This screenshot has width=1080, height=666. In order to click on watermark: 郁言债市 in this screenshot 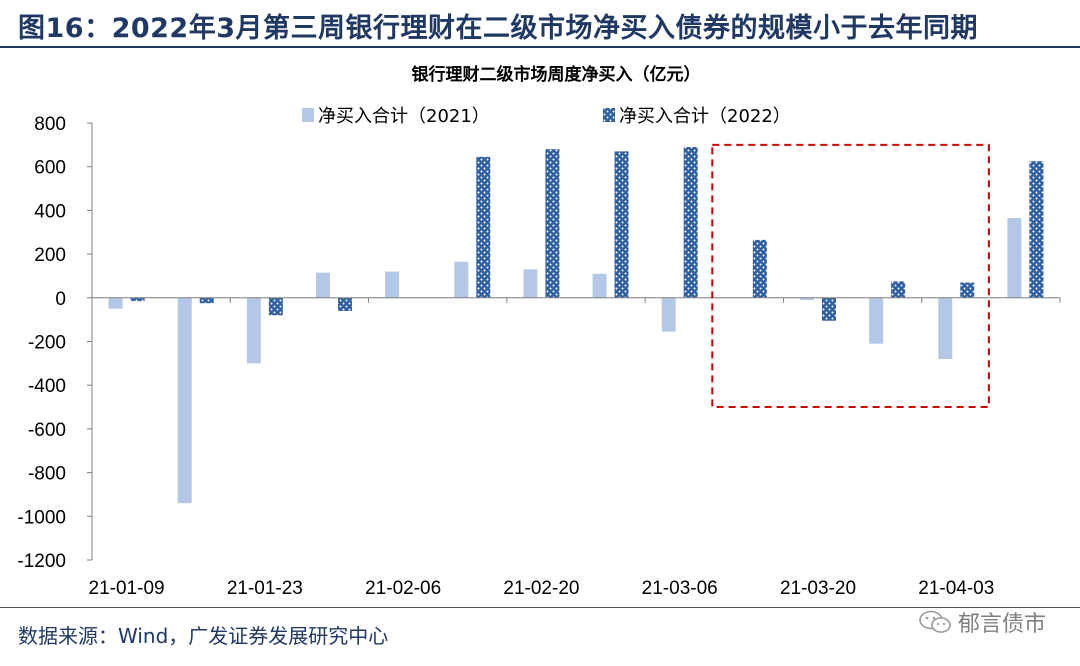, I will do `click(982, 622)`.